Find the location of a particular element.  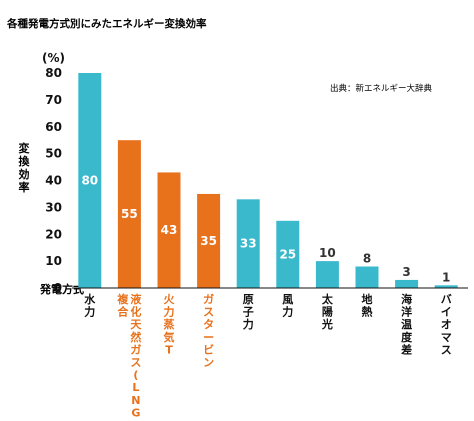

y-tick-label: 0 is located at coordinates (58, 288).